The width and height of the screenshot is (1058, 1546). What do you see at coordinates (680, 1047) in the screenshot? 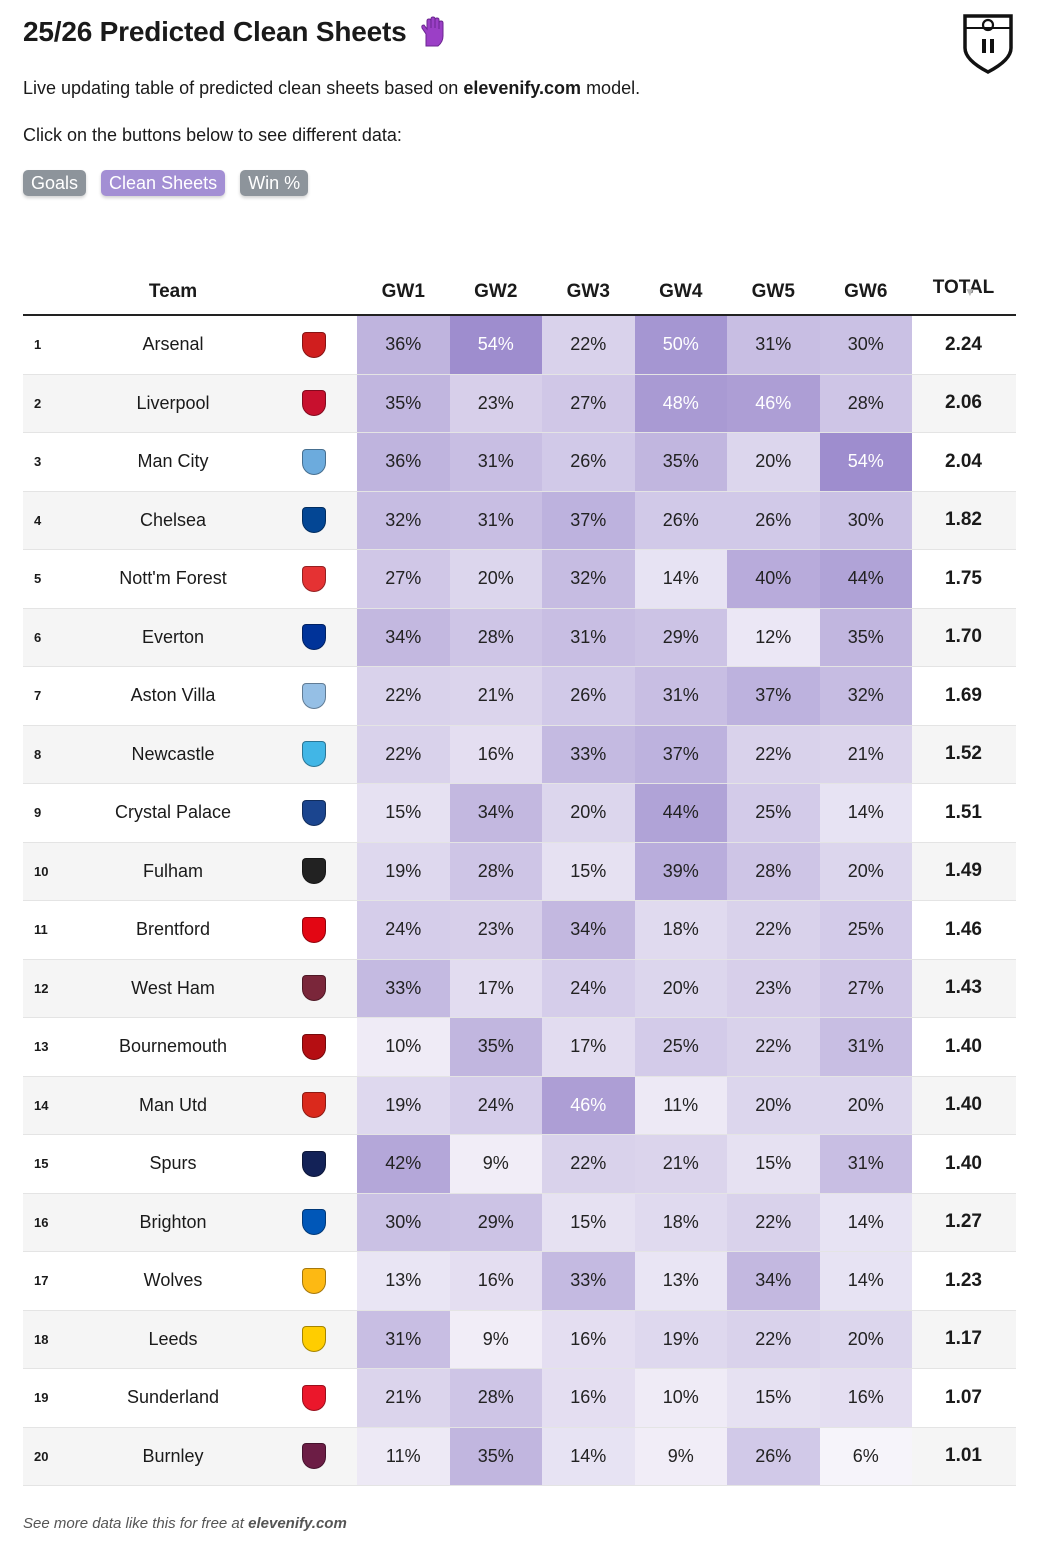
I see `gw4-cell: 25%` at bounding box center [680, 1047].